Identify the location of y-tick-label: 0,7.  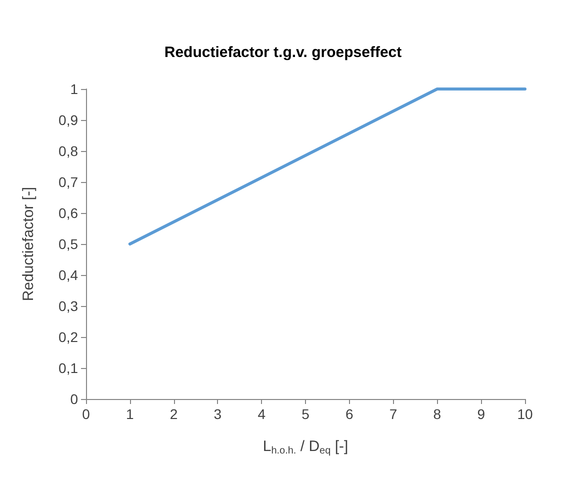
(68, 182).